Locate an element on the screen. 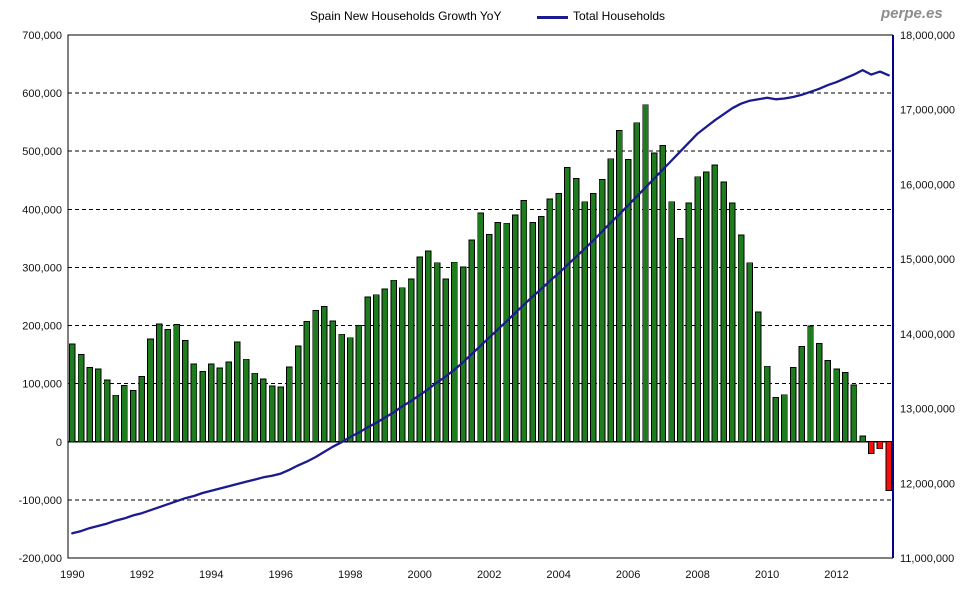  x-axis-tick-label: 1996 is located at coordinates (281, 575).